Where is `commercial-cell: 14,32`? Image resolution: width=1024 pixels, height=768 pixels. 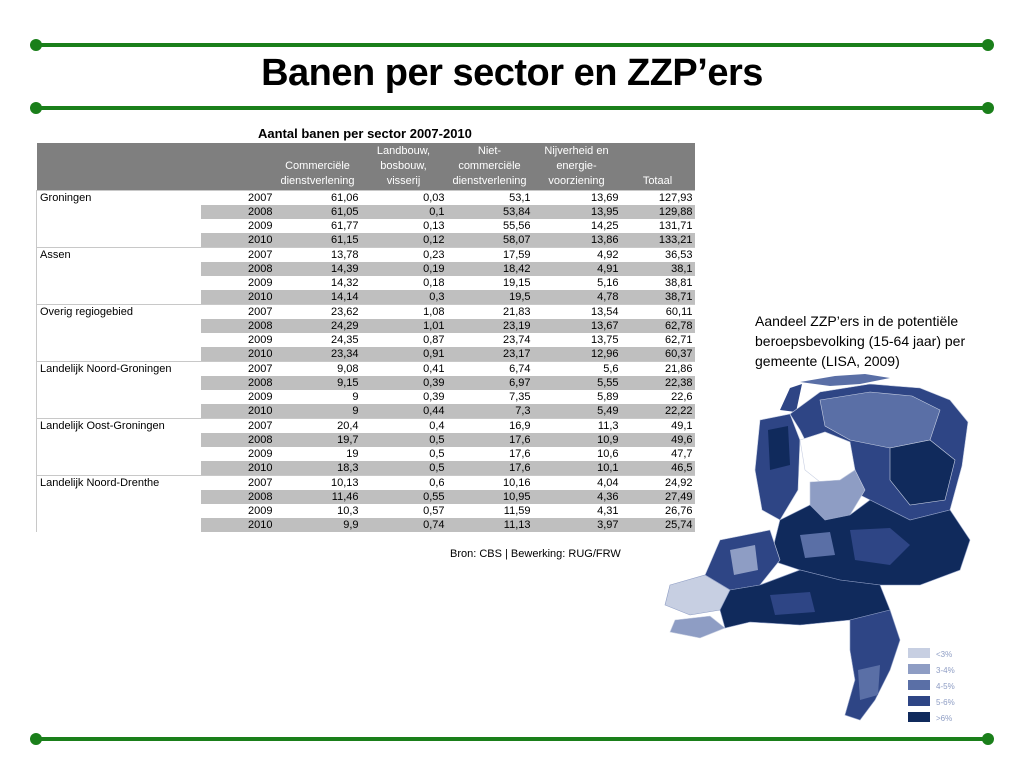
commercial-cell: 14,32 is located at coordinates (344, 283).